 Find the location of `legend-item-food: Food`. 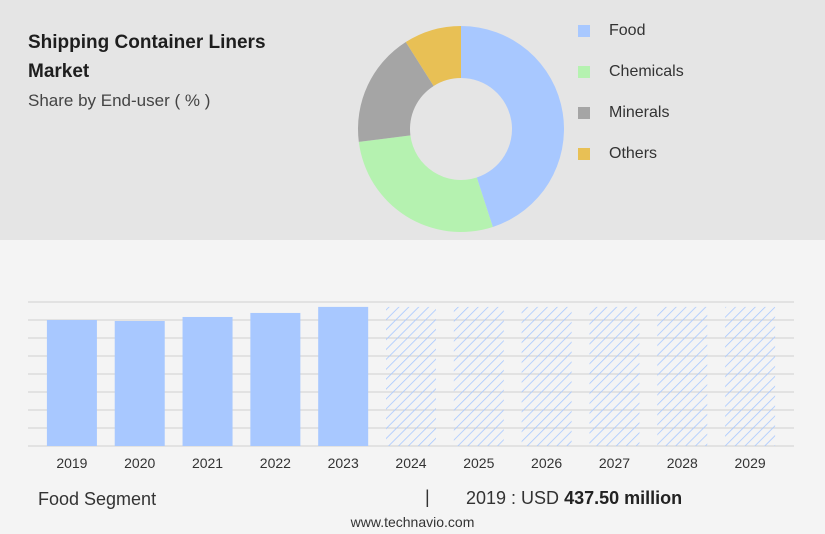

legend-item-food: Food is located at coordinates (631, 30).